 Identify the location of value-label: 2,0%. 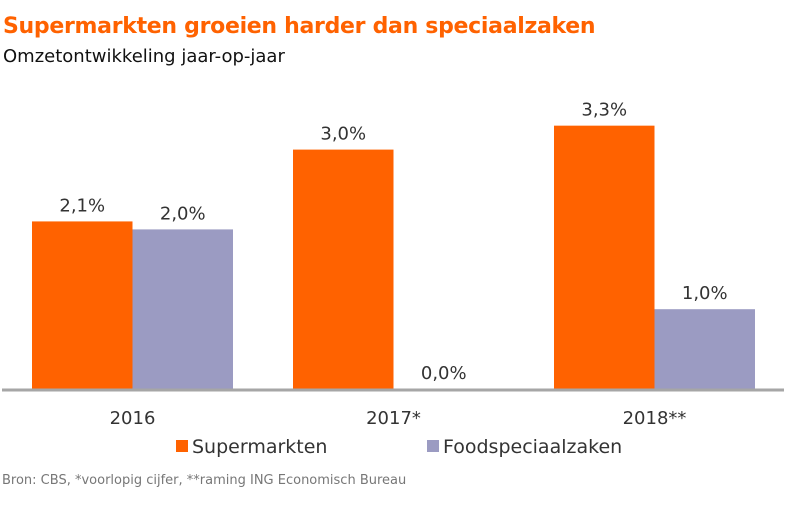
(183, 213).